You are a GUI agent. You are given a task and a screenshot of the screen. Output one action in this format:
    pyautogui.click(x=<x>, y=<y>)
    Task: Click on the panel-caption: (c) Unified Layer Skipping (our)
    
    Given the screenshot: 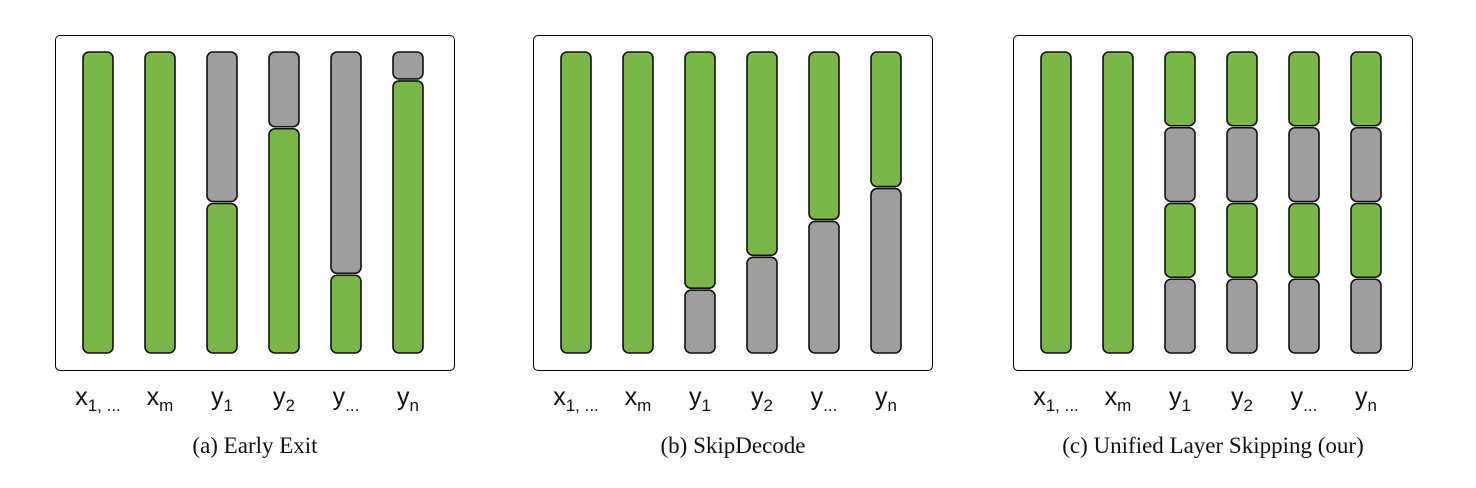 What is the action you would take?
    pyautogui.click(x=1213, y=445)
    